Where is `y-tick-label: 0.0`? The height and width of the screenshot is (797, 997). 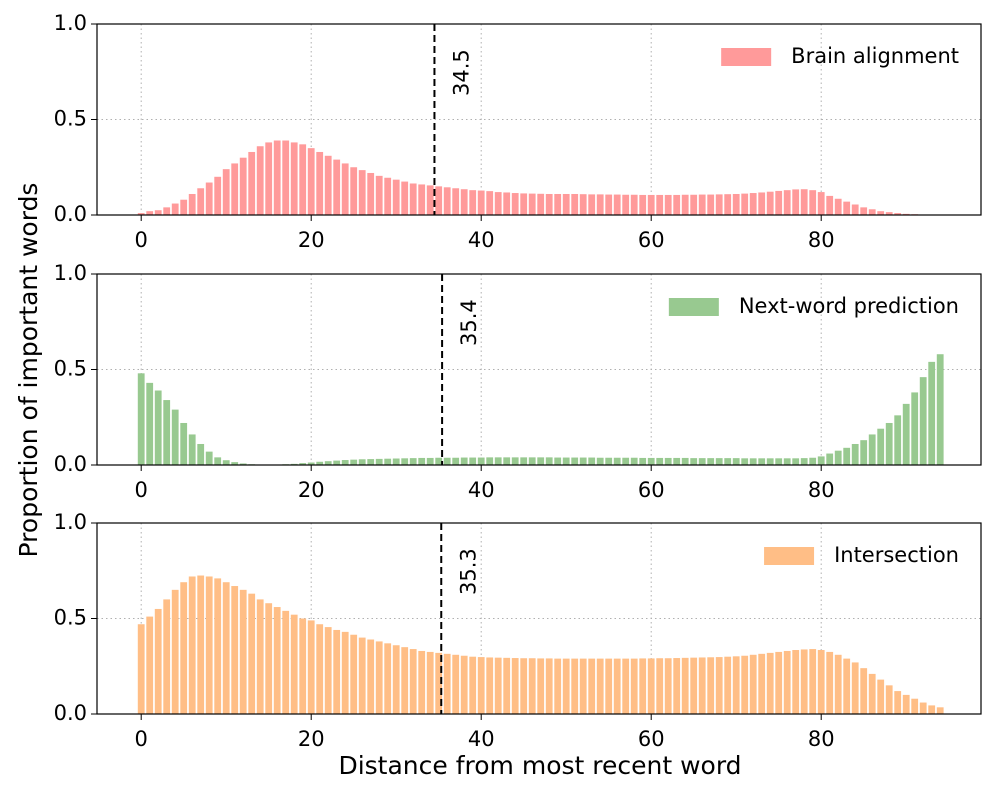
y-tick-label: 0.0 is located at coordinates (70, 713).